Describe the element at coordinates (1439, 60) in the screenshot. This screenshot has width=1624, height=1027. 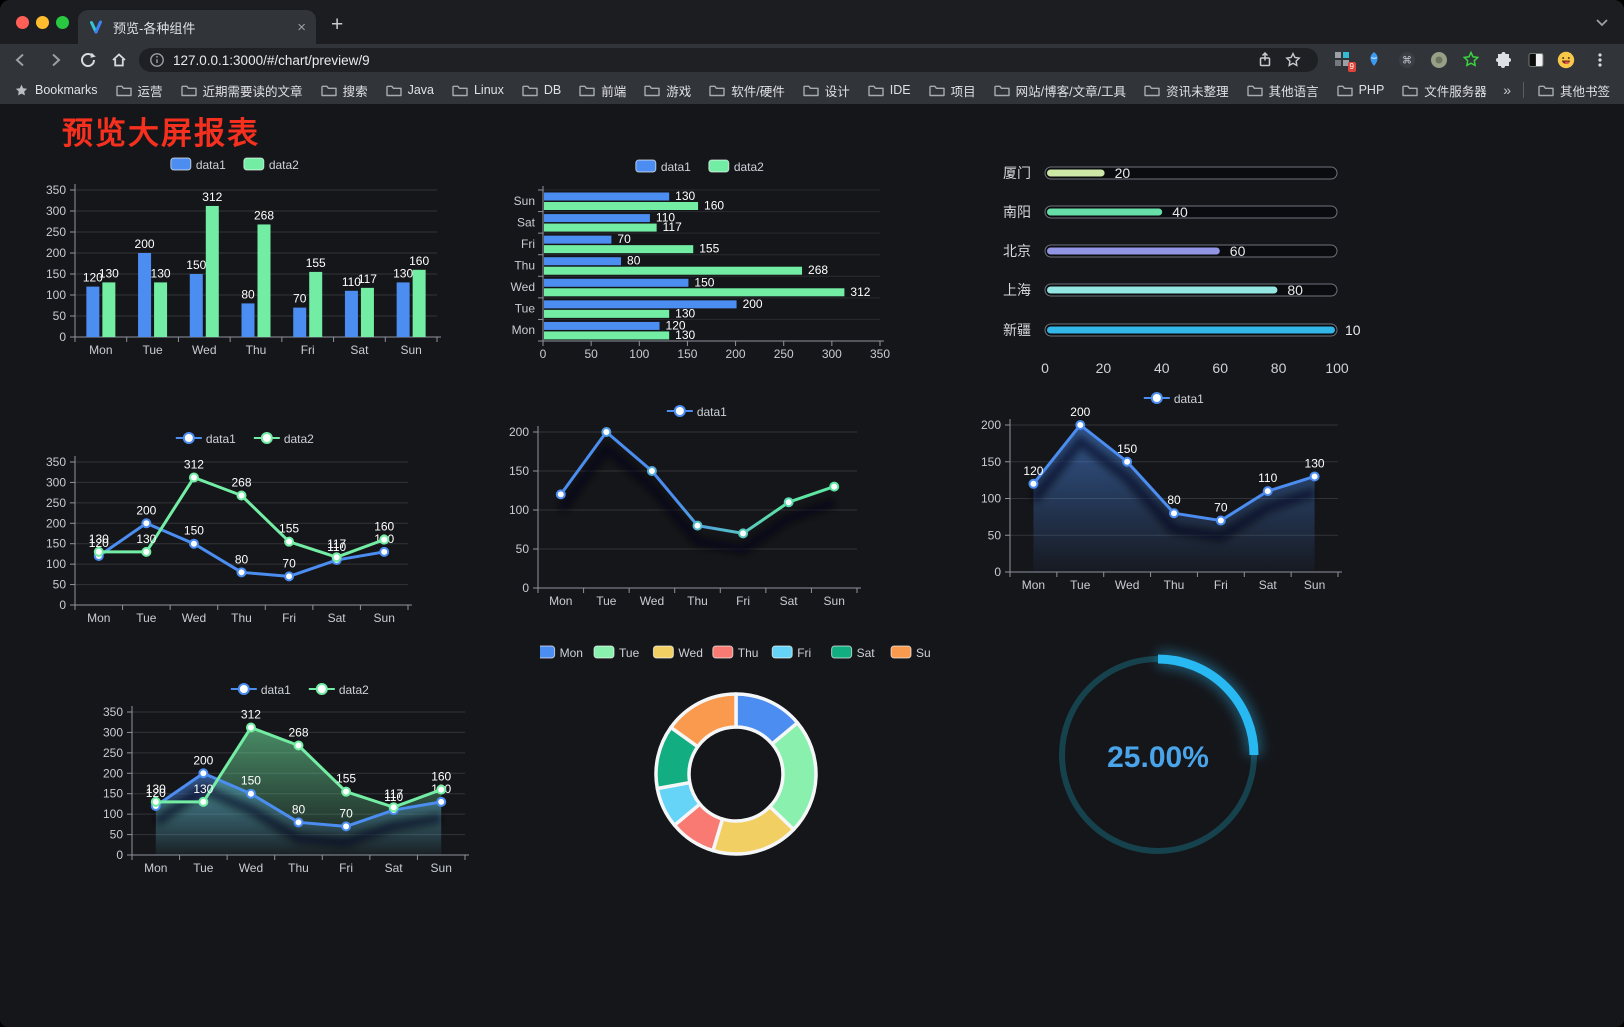
I see `extension-circle-icon` at that location.